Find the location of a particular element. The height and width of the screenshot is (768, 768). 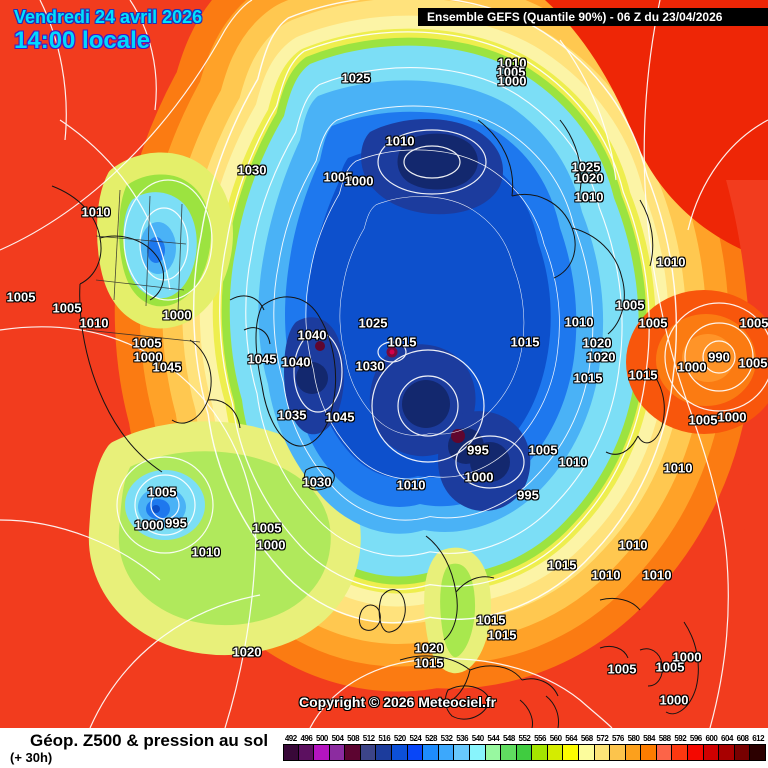

forecast-local-time: 14:00 locale is located at coordinates (82, 40).